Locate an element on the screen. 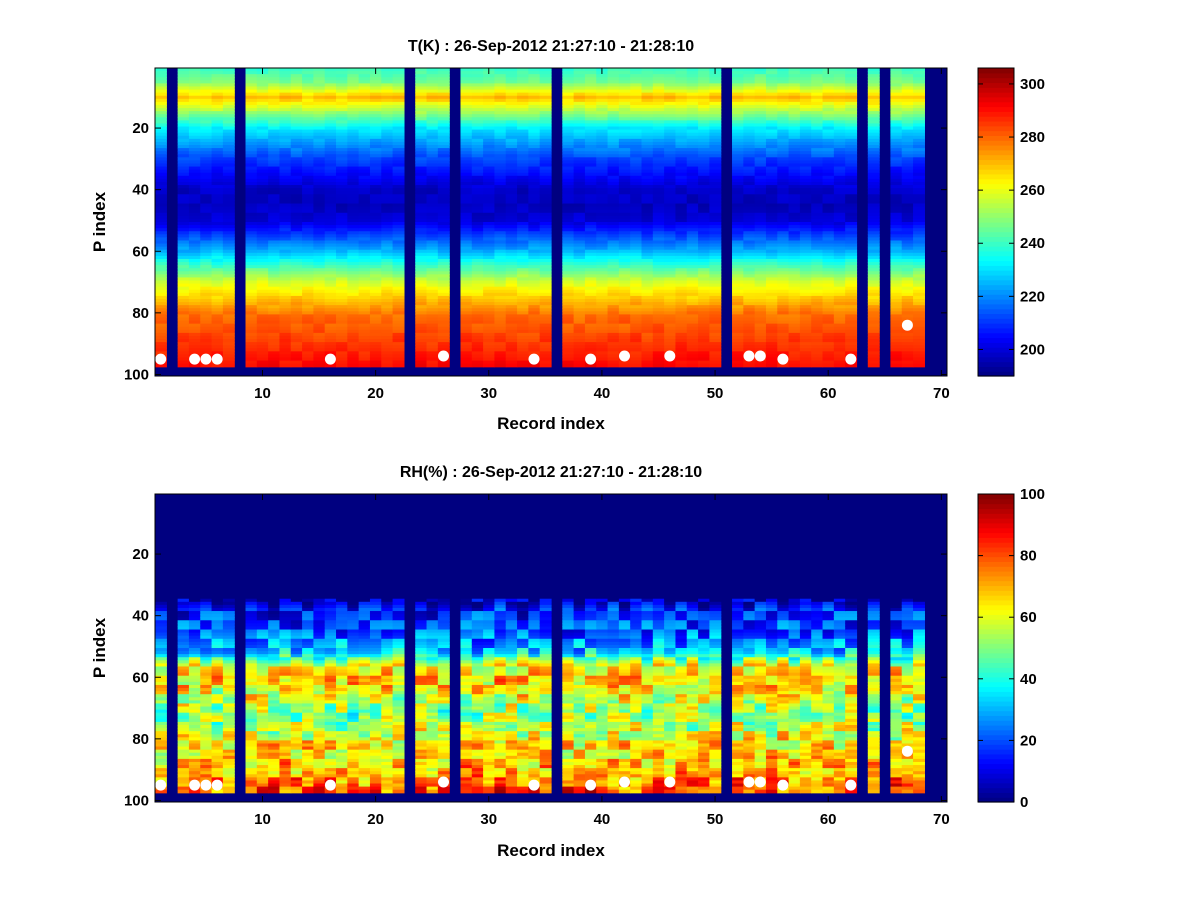 This screenshot has width=1200, height=900. temperature-title: T(K) : 26-Sep-2012 21:27:10 - 21:28:10 is located at coordinates (551, 46).